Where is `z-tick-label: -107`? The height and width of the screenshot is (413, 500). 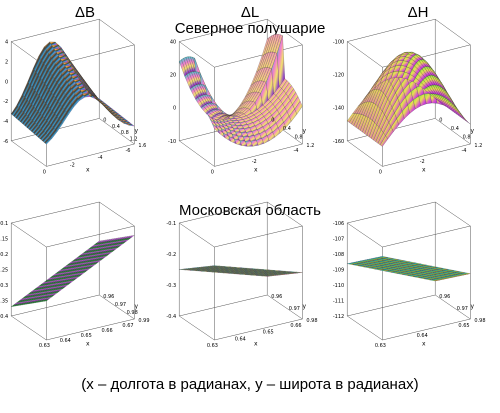
z-tick-label: -107 is located at coordinates (338, 240).